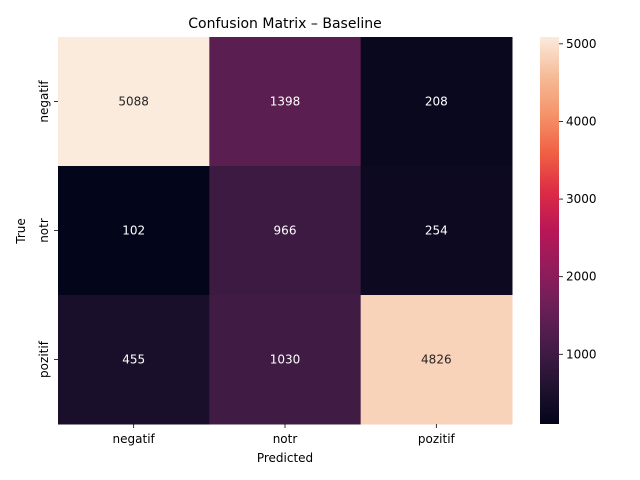  I want to click on cell-value-label: 455, so click(133, 360).